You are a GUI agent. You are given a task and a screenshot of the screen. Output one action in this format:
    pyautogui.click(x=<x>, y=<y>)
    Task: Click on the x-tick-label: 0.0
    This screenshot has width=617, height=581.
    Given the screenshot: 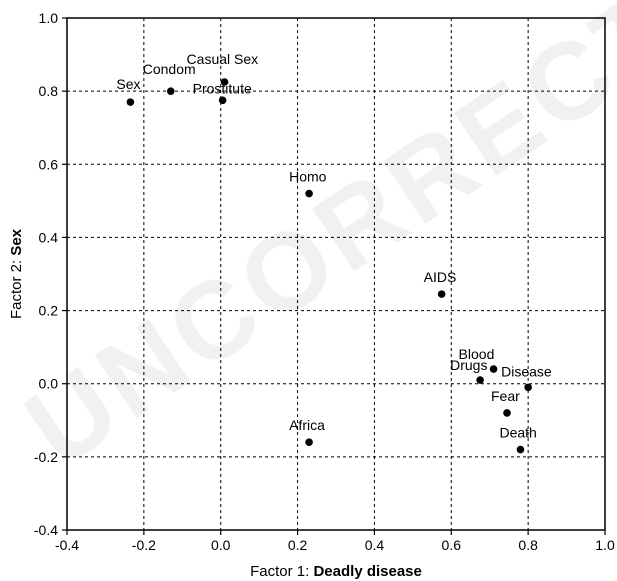 What is the action you would take?
    pyautogui.click(x=221, y=545)
    